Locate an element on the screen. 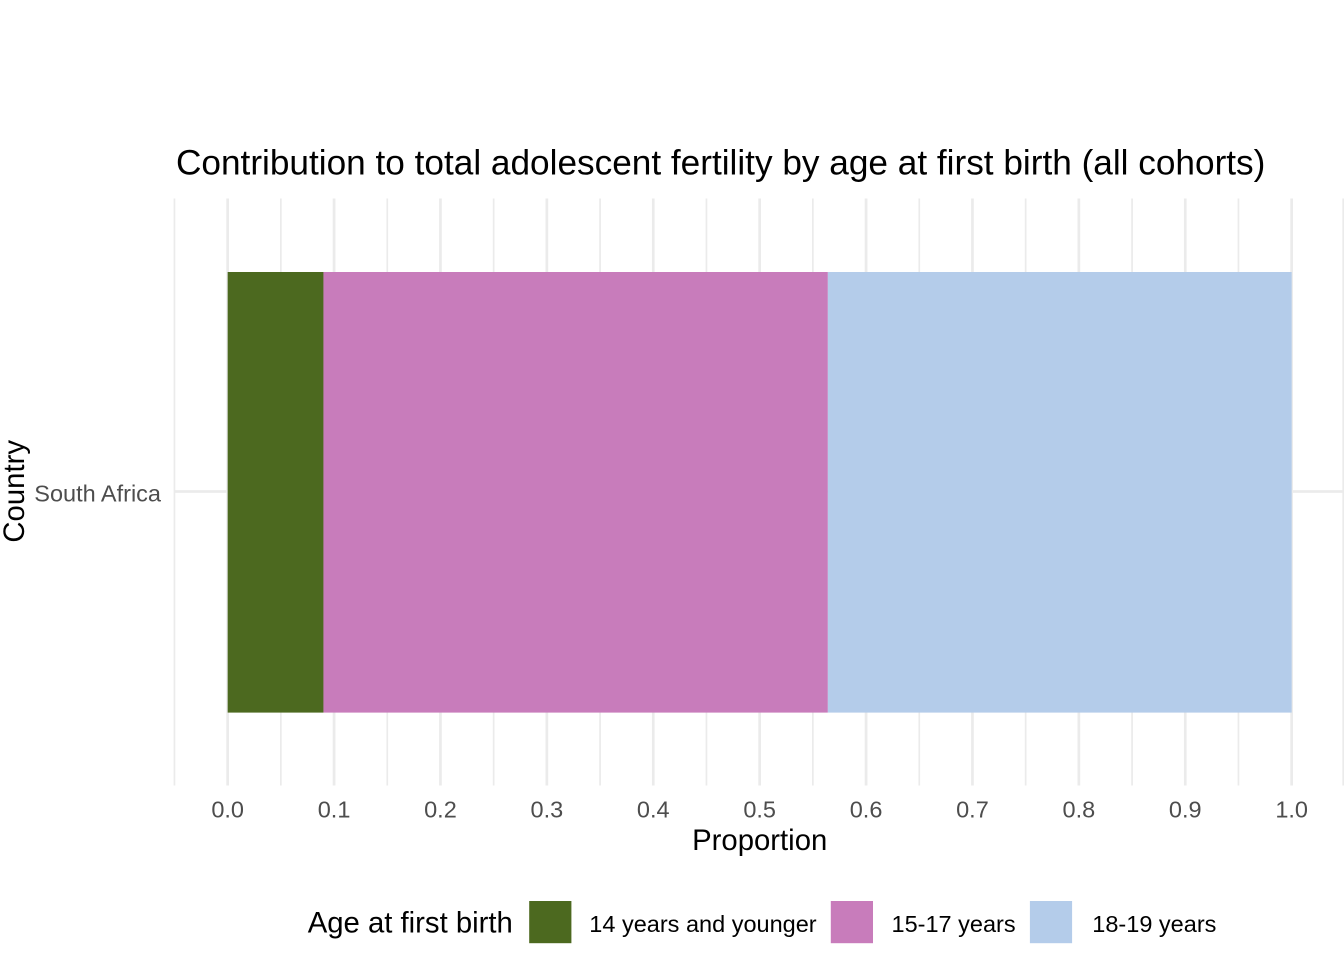 The image size is (1344, 960). svg-text: Country is located at coordinates (15, 491).